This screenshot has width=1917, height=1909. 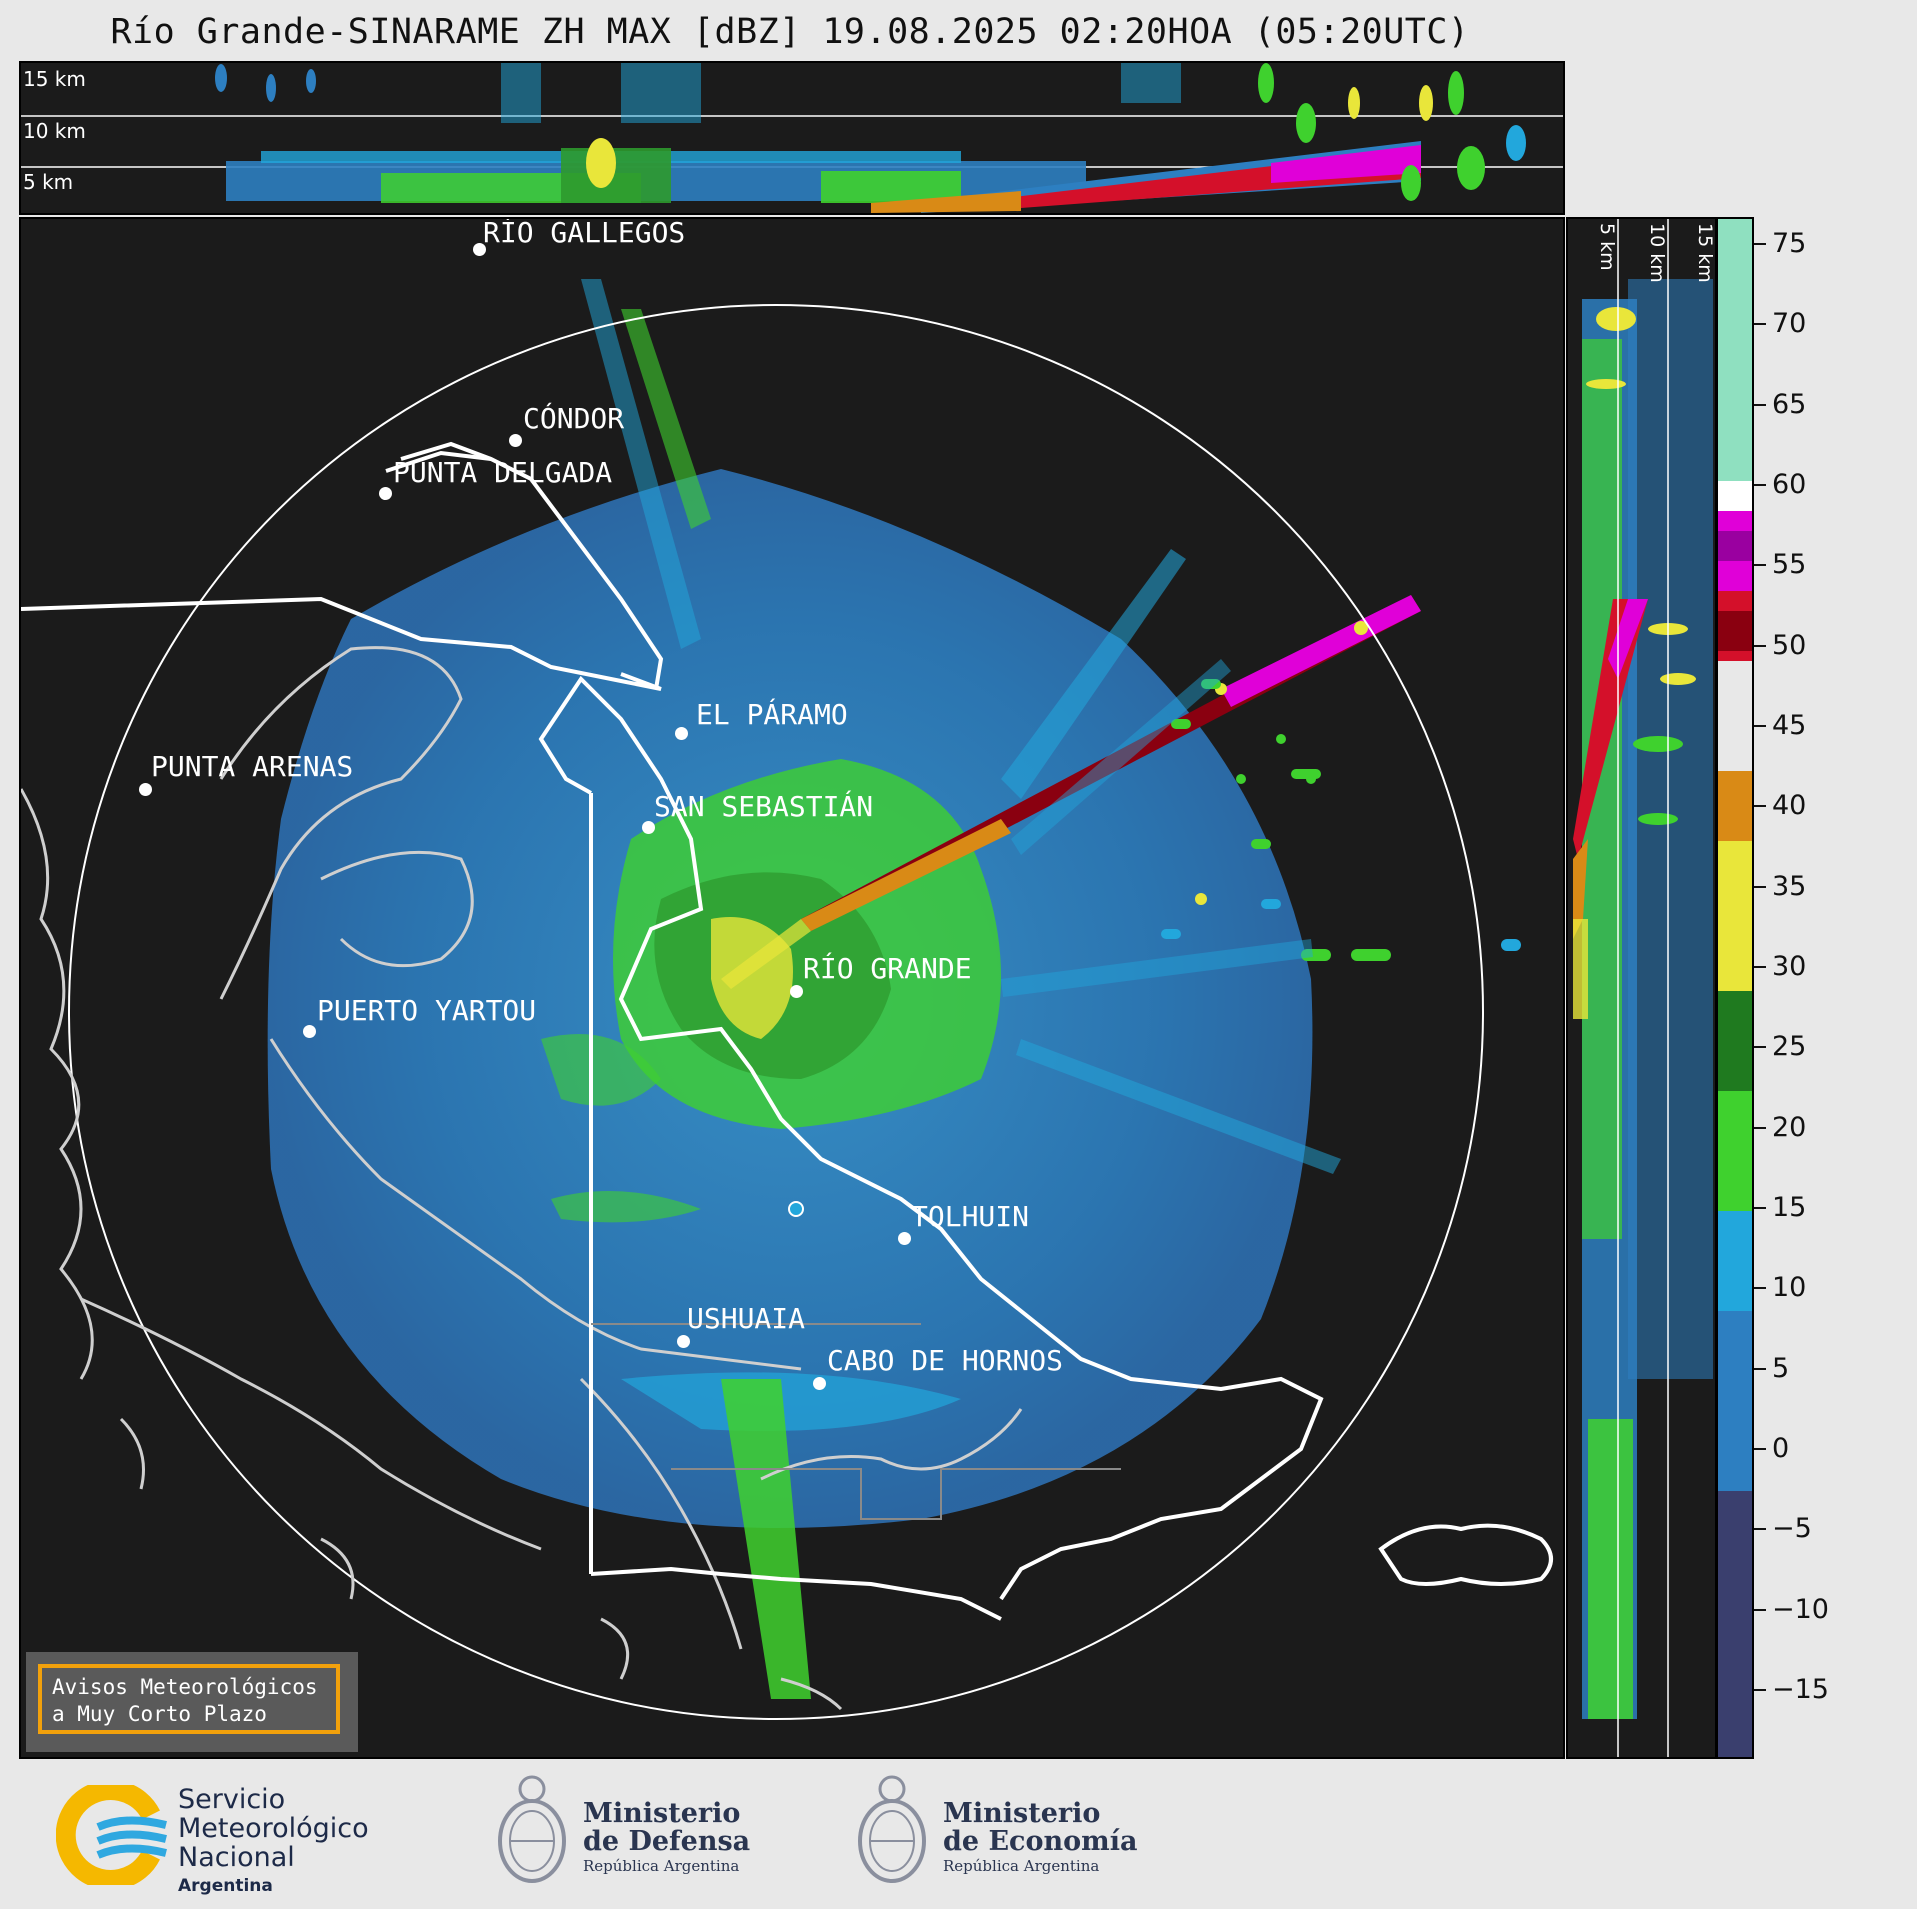 What do you see at coordinates (1789, 1287) in the screenshot?
I see `colorbar-tick-label: 10` at bounding box center [1789, 1287].